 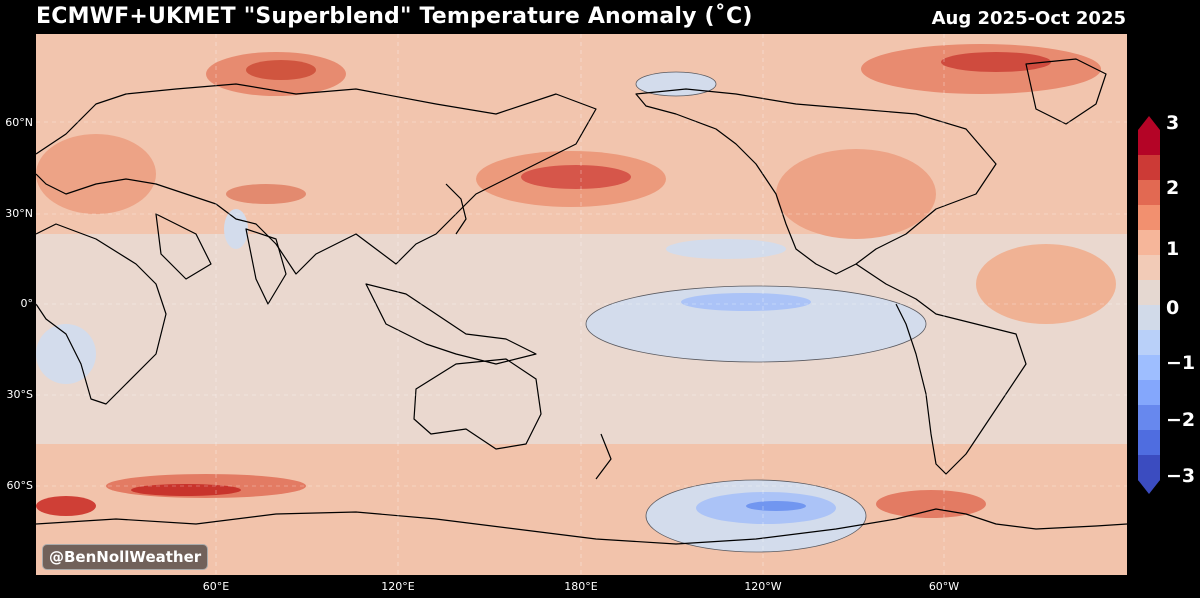 What do you see at coordinates (1028, 18) in the screenshot?
I see `forecast-period: Aug 2025-Oct 2025` at bounding box center [1028, 18].